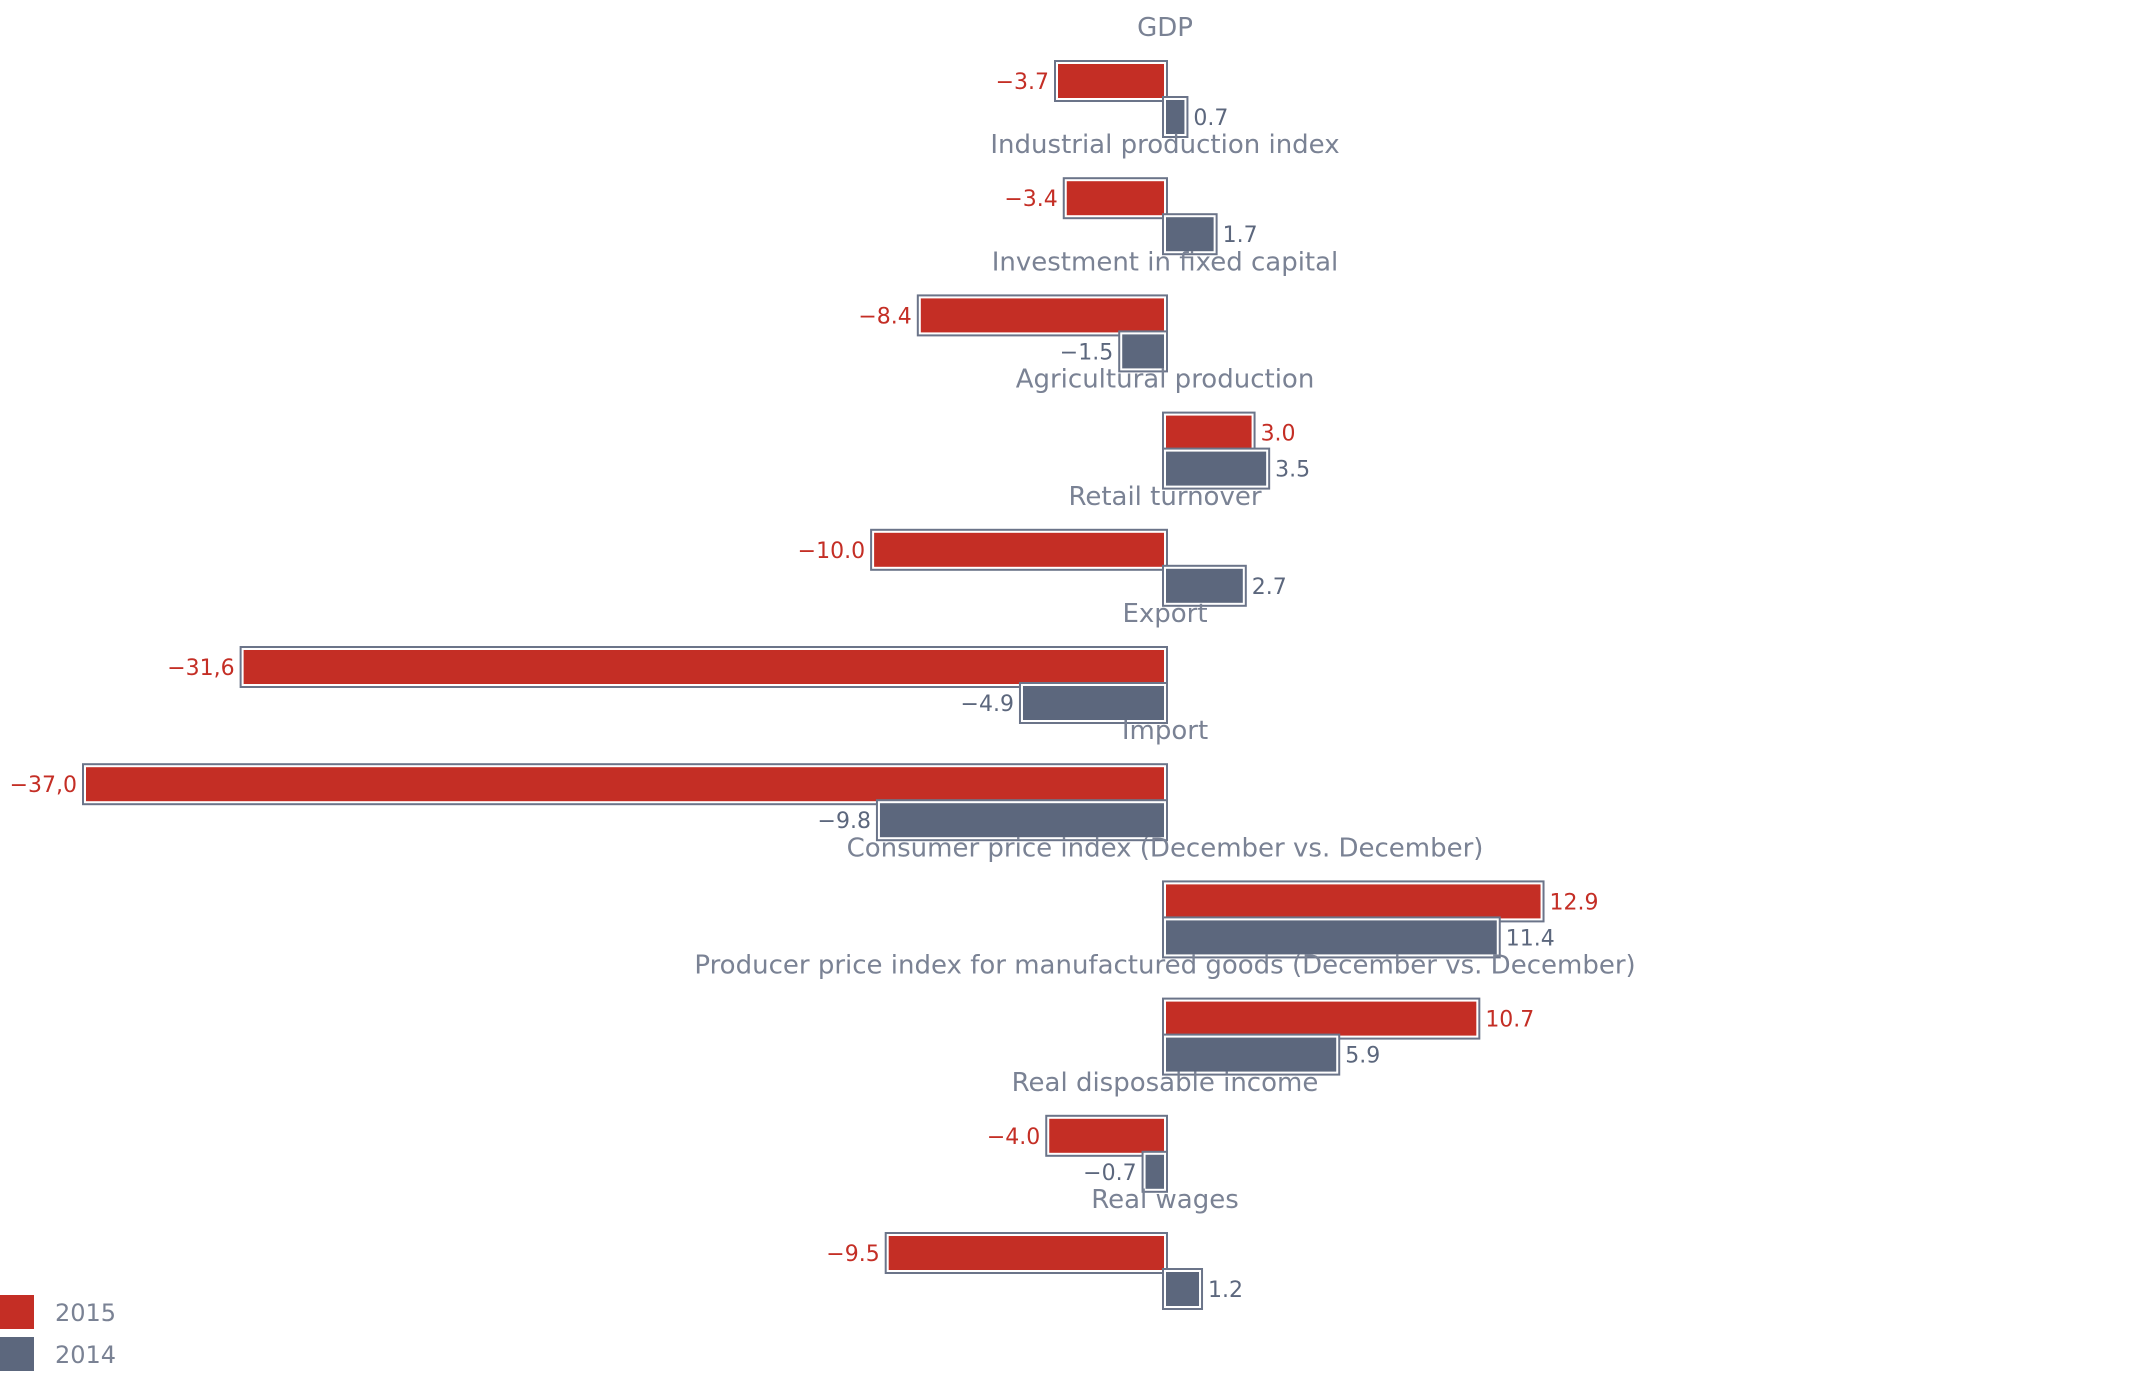 The image size is (2150, 1400). What do you see at coordinates (17, 1312) in the screenshot?
I see `legend-swatch-2015` at bounding box center [17, 1312].